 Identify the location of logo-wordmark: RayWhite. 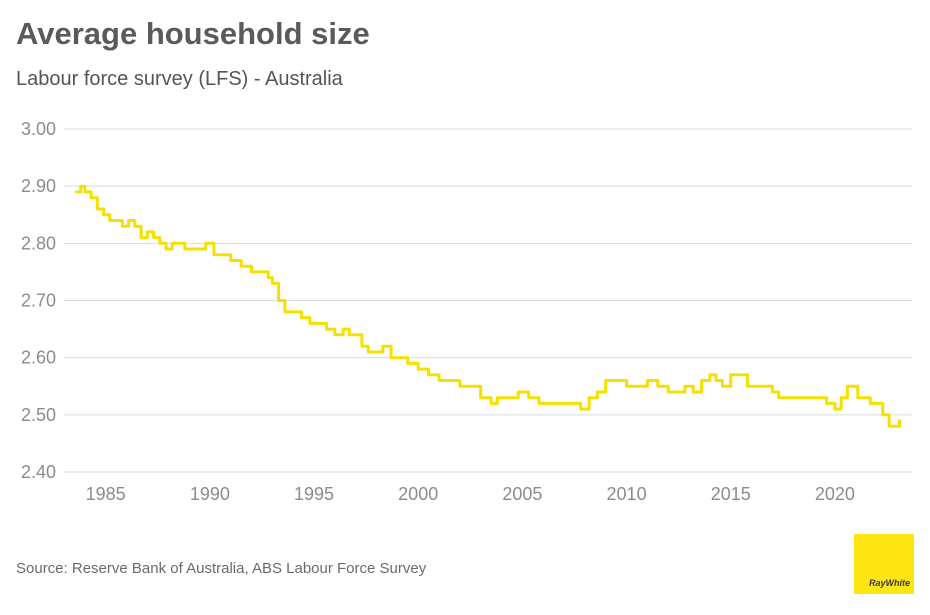
(889, 583).